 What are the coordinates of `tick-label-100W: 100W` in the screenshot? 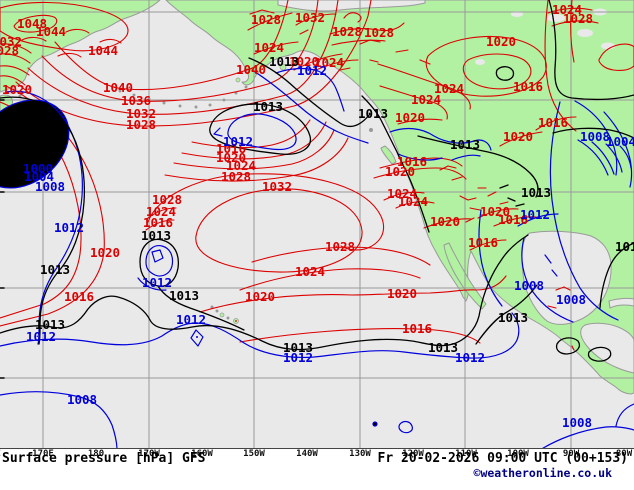 It's located at (518, 454).